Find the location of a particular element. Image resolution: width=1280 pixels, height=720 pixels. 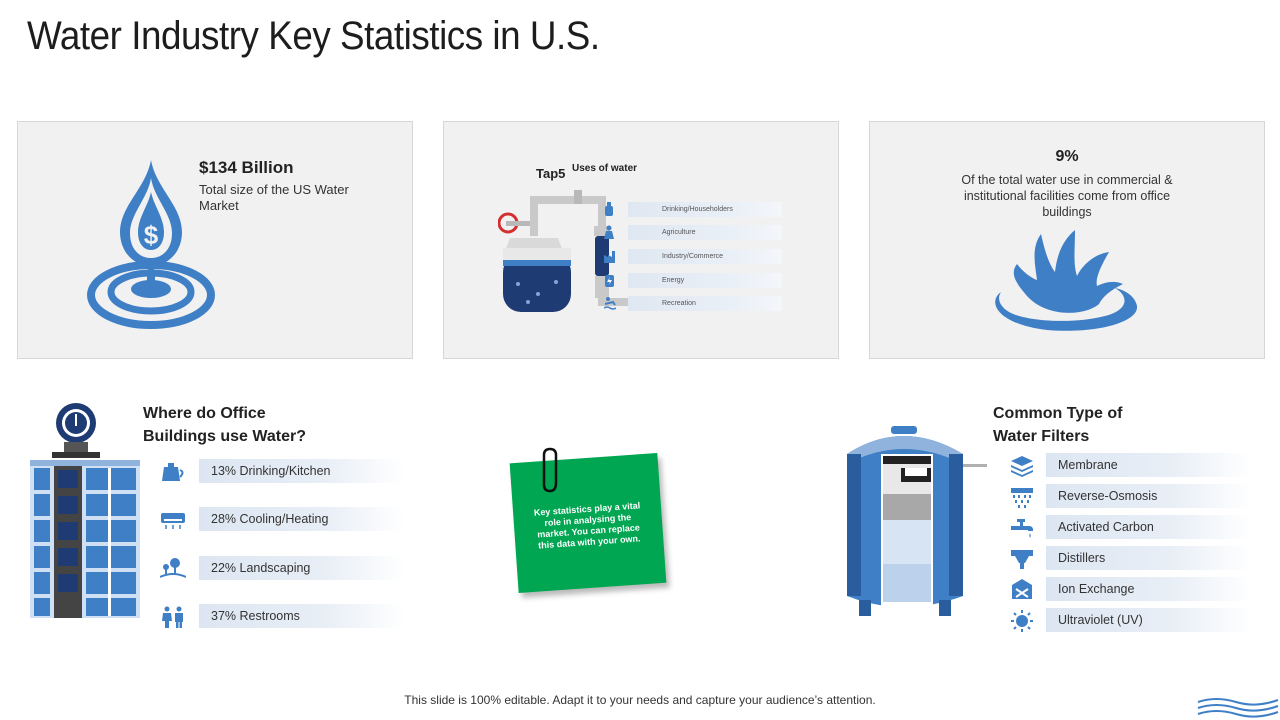

filter-type-bar: Ion Exchange is located at coordinates (1148, 589).